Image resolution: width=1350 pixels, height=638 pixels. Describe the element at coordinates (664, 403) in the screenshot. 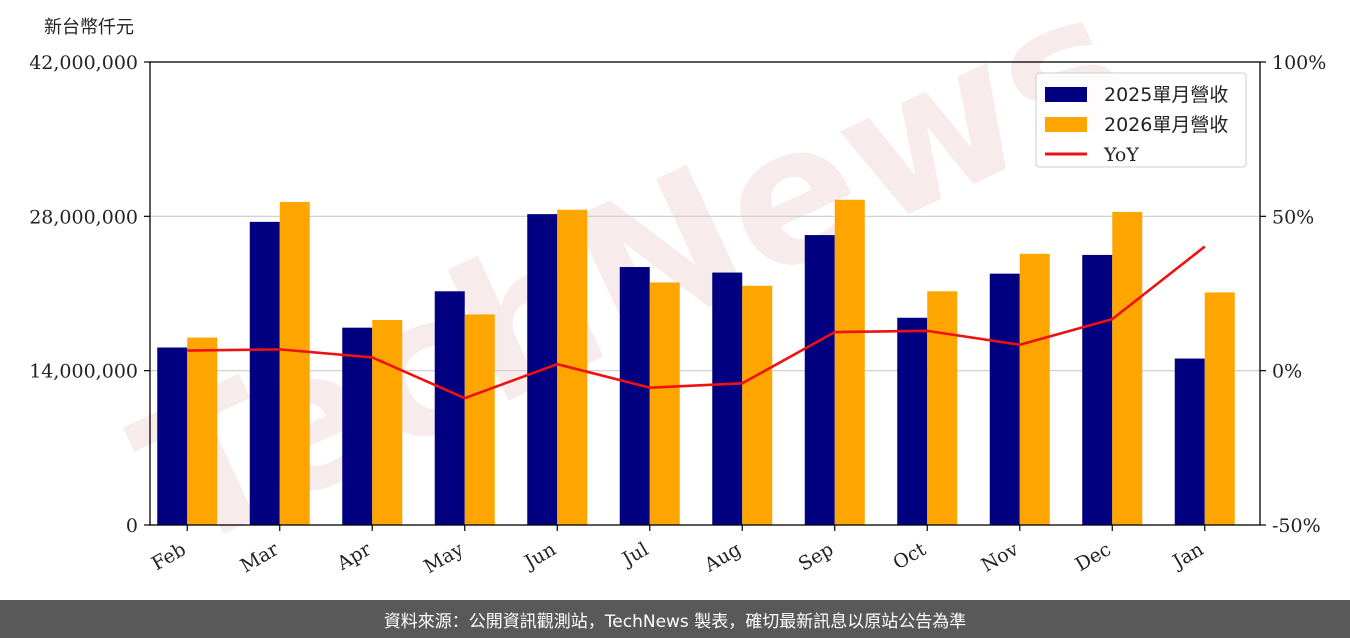

I see `bar-2026-jul` at that location.